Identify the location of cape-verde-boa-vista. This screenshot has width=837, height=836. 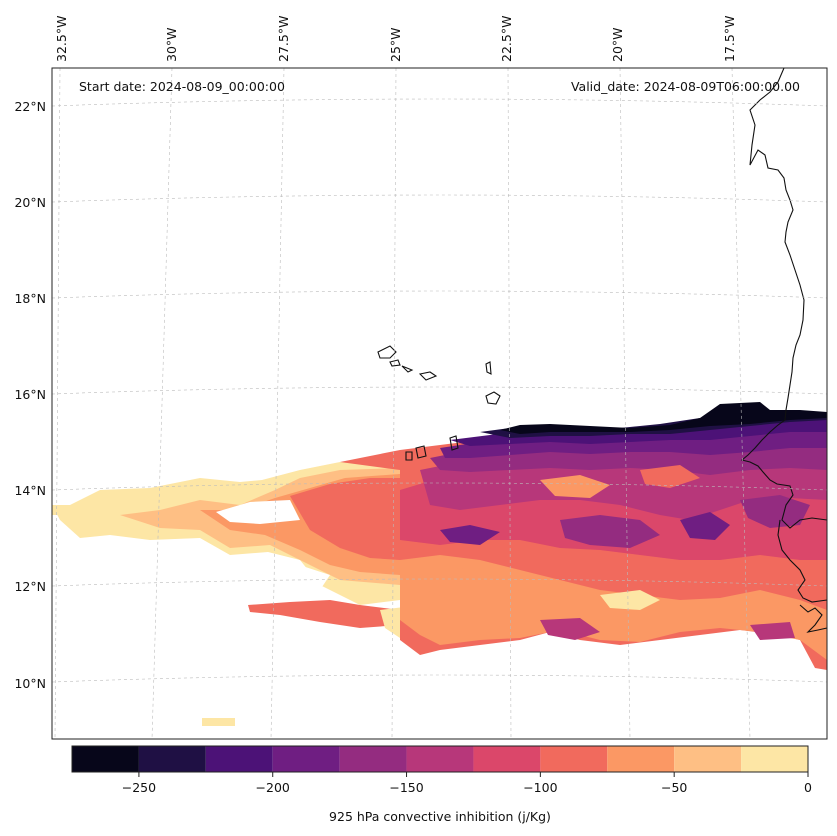
(493, 398).